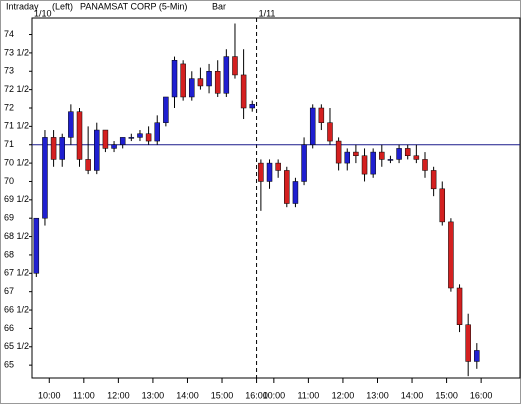 The image size is (521, 404). I want to click on y-tick-label: 73 1/2, so click(16, 52).